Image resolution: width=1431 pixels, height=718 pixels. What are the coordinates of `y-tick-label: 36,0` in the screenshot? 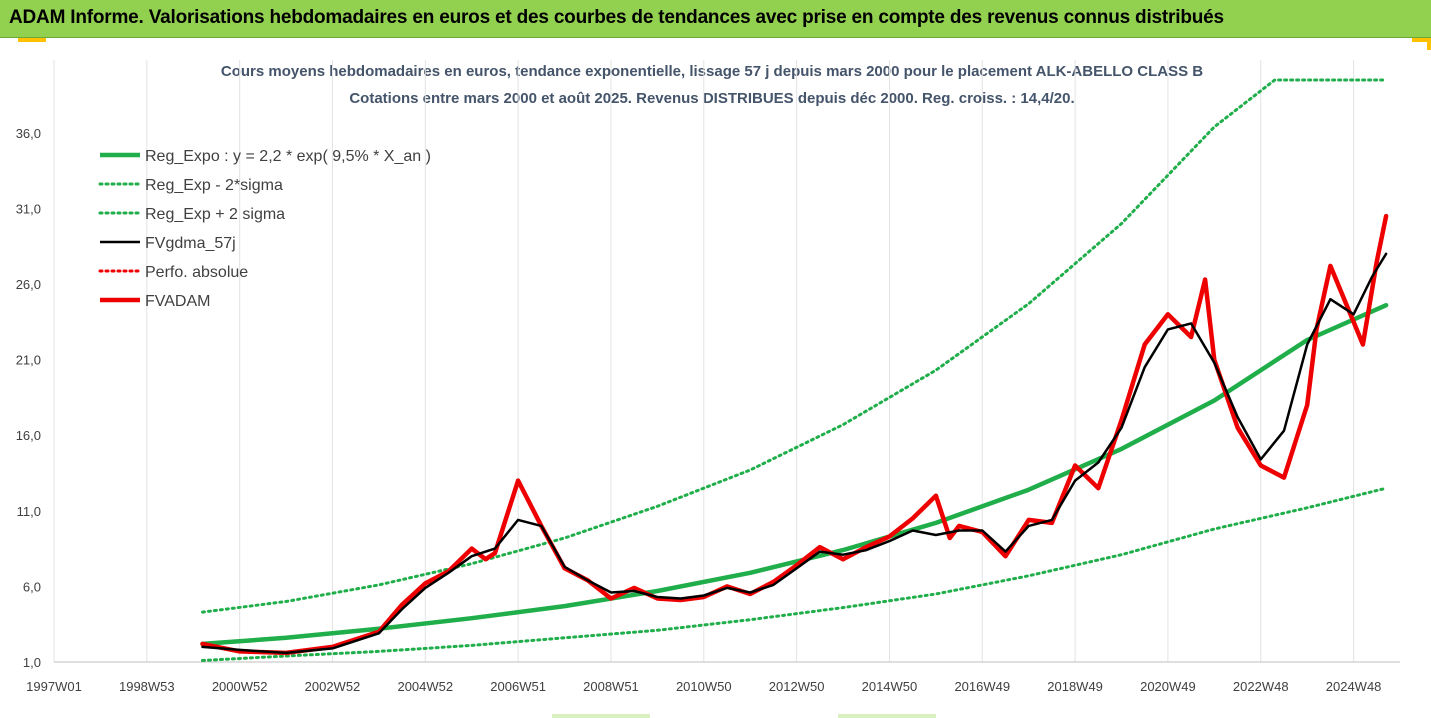 It's located at (28, 133).